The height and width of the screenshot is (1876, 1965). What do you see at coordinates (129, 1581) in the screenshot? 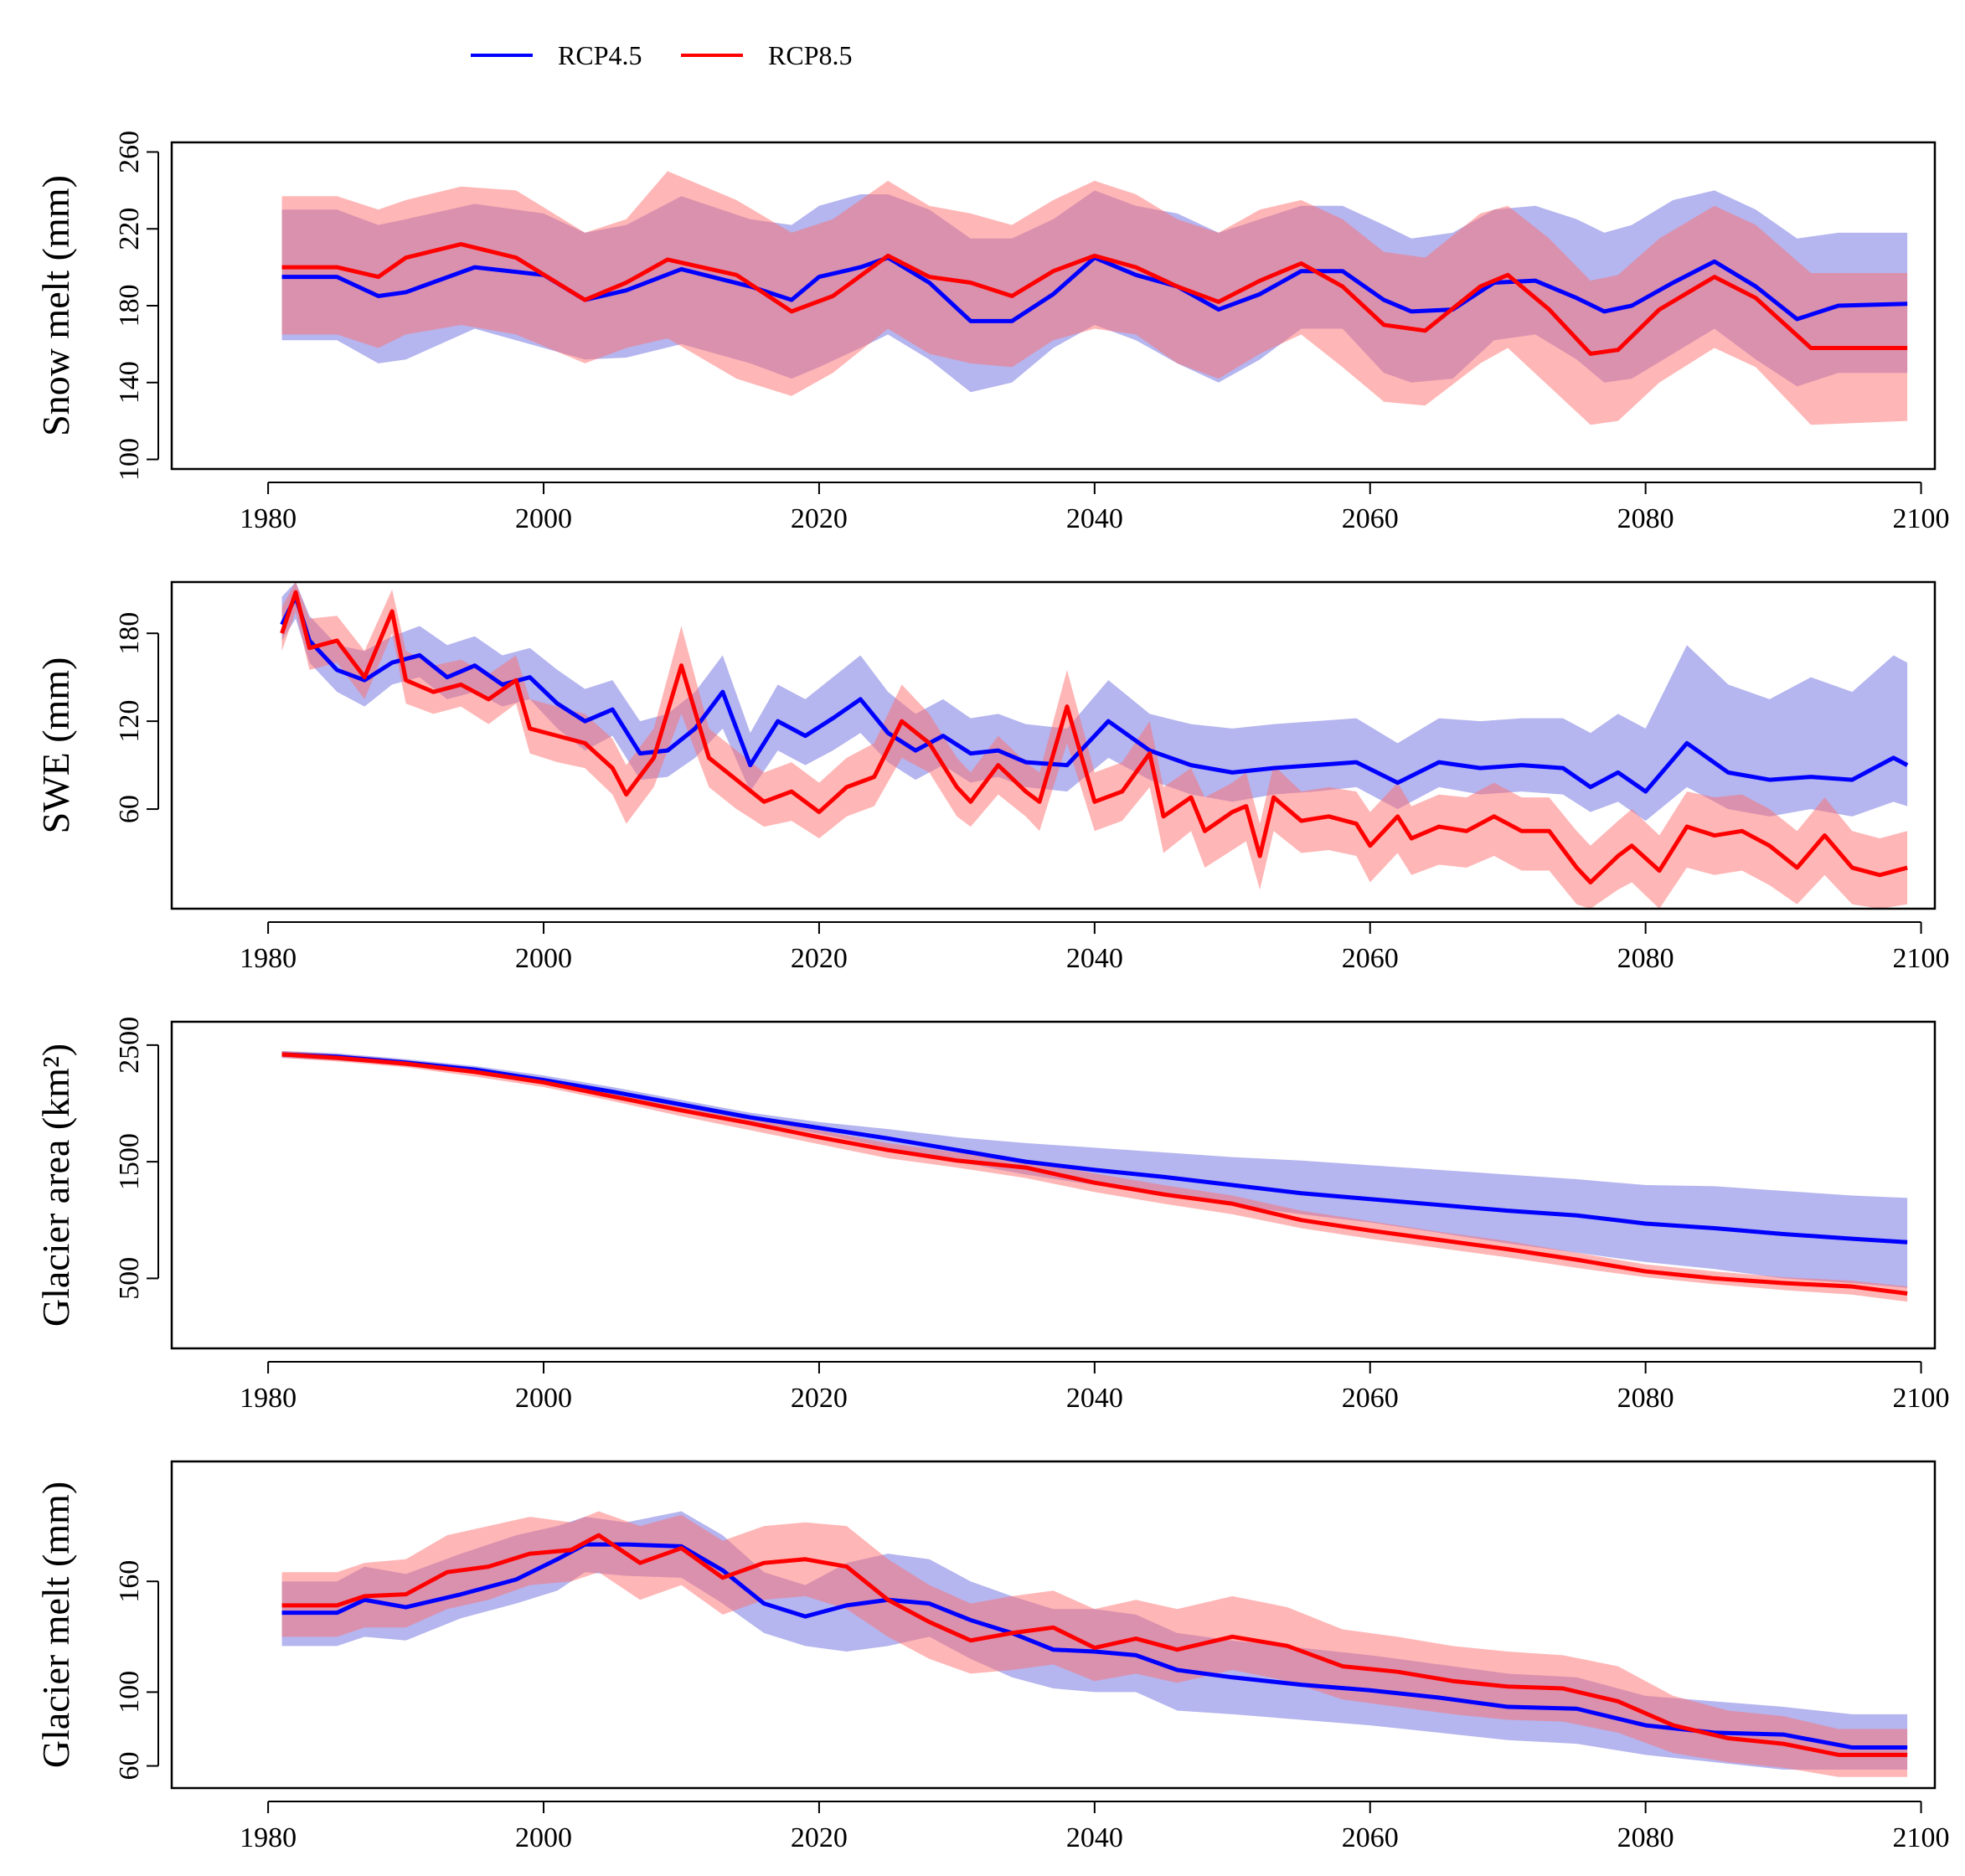
I see `y-tick-label-160: 160` at bounding box center [129, 1581].